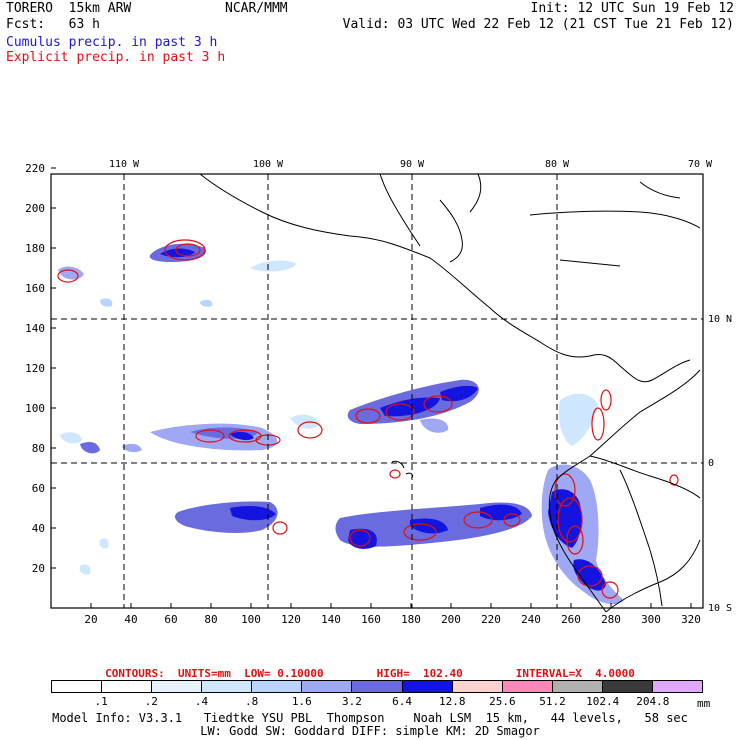 The height and width of the screenshot is (740, 740). I want to click on y-tick-label: 60, so click(38, 488).